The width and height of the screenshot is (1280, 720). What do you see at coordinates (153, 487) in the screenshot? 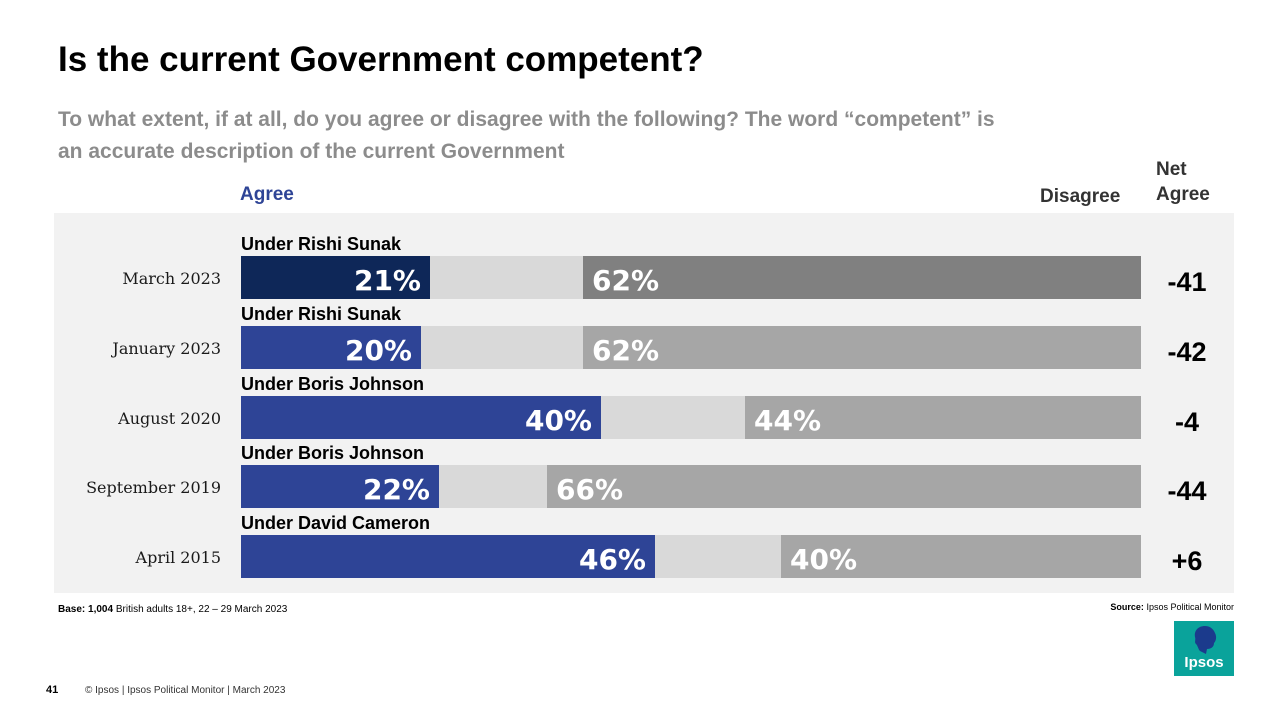
I see `category-label: September 2019` at bounding box center [153, 487].